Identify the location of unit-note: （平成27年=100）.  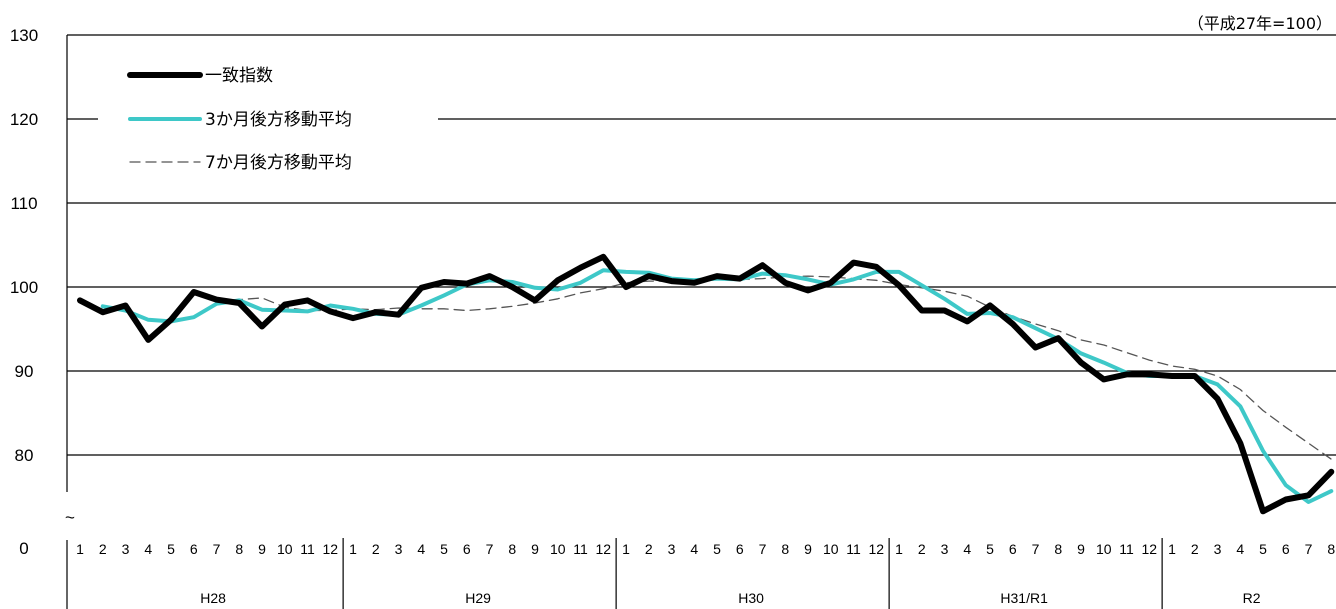
(1260, 23).